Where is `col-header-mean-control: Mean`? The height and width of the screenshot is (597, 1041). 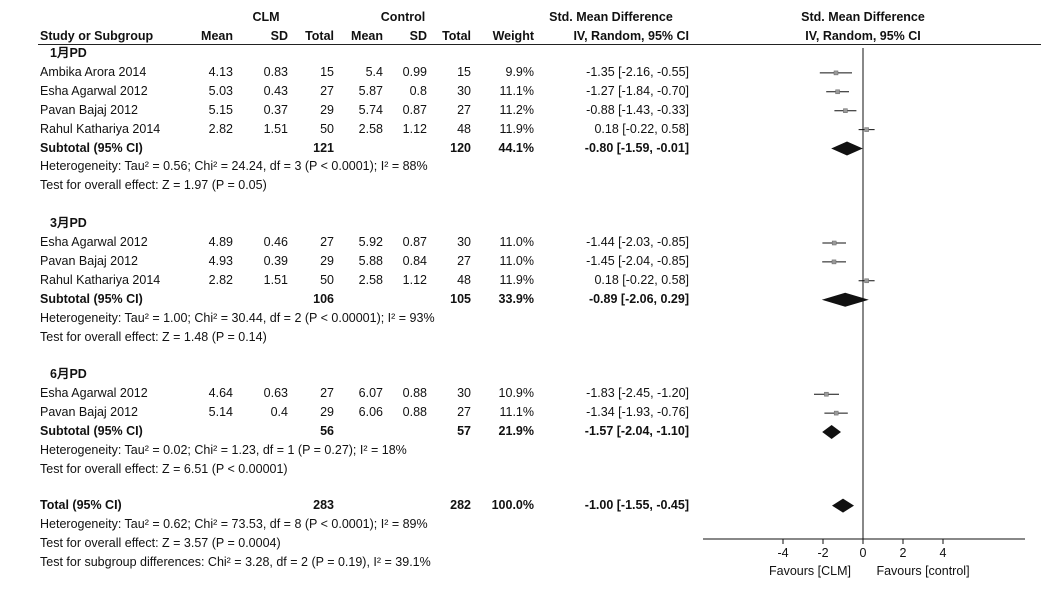 col-header-mean-control: Mean is located at coordinates (367, 36).